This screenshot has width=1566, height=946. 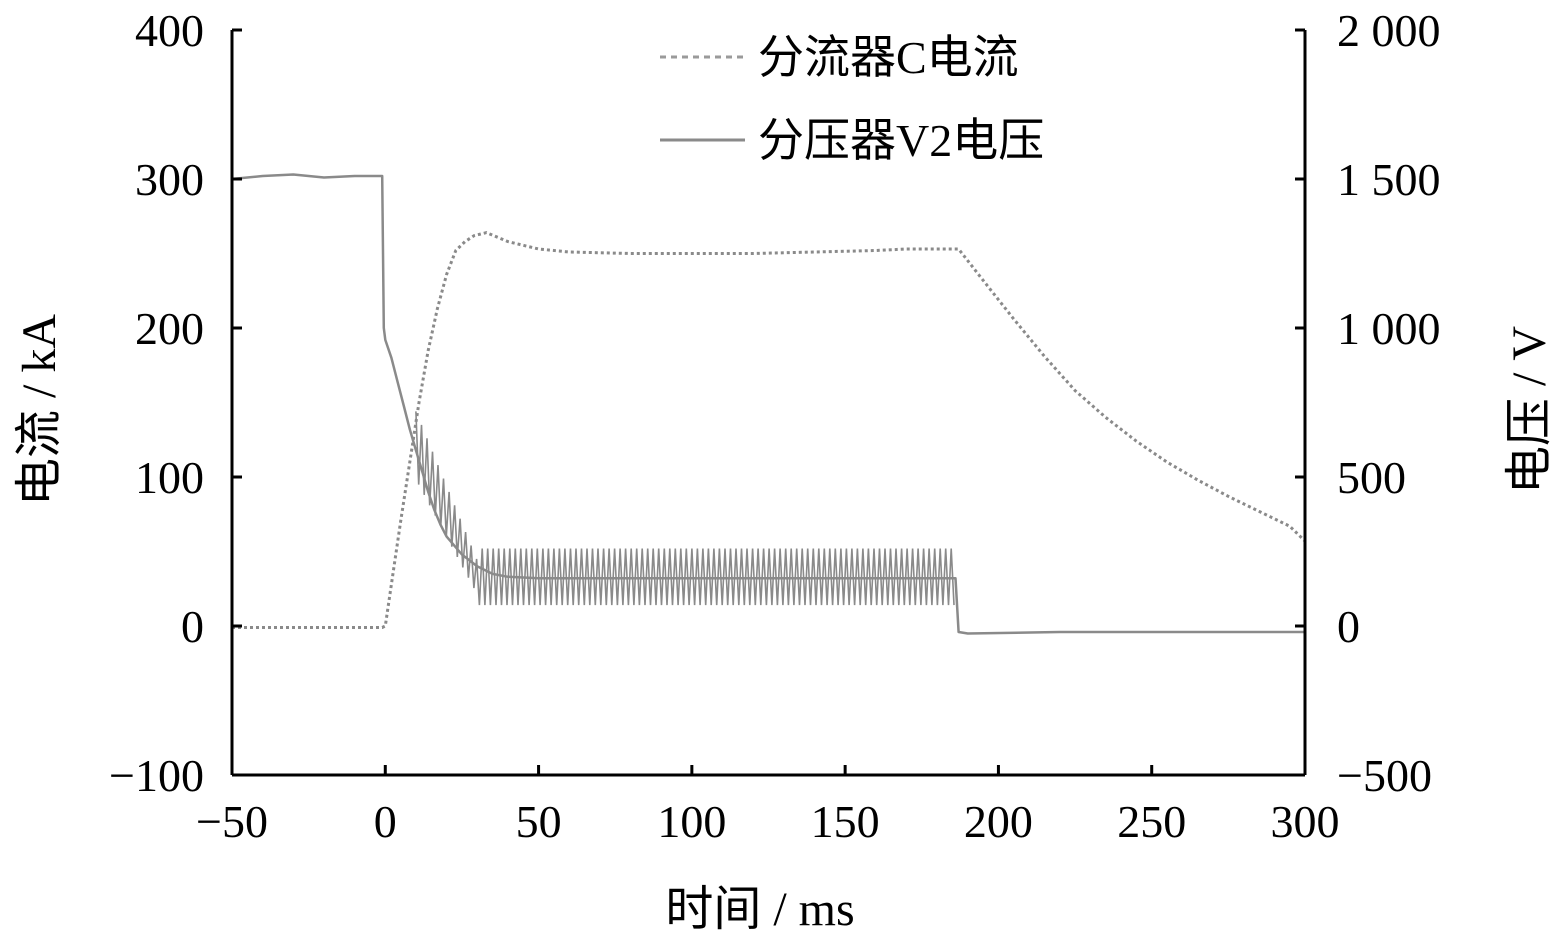 I want to click on x-tick-label: −50, so click(x=232, y=821).